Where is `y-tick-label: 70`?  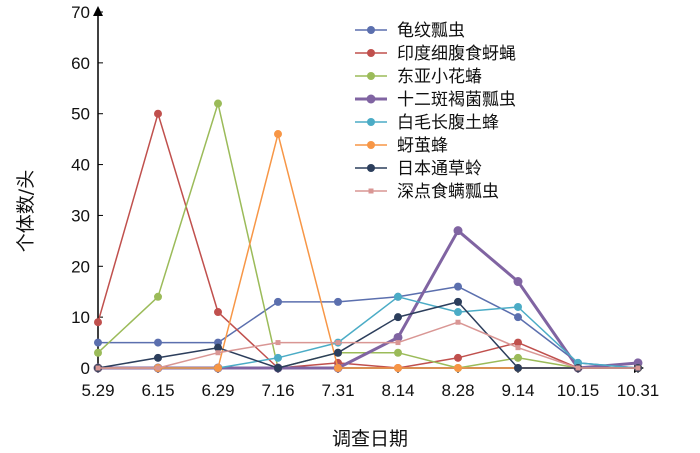 y-tick-label: 70 is located at coordinates (80, 12).